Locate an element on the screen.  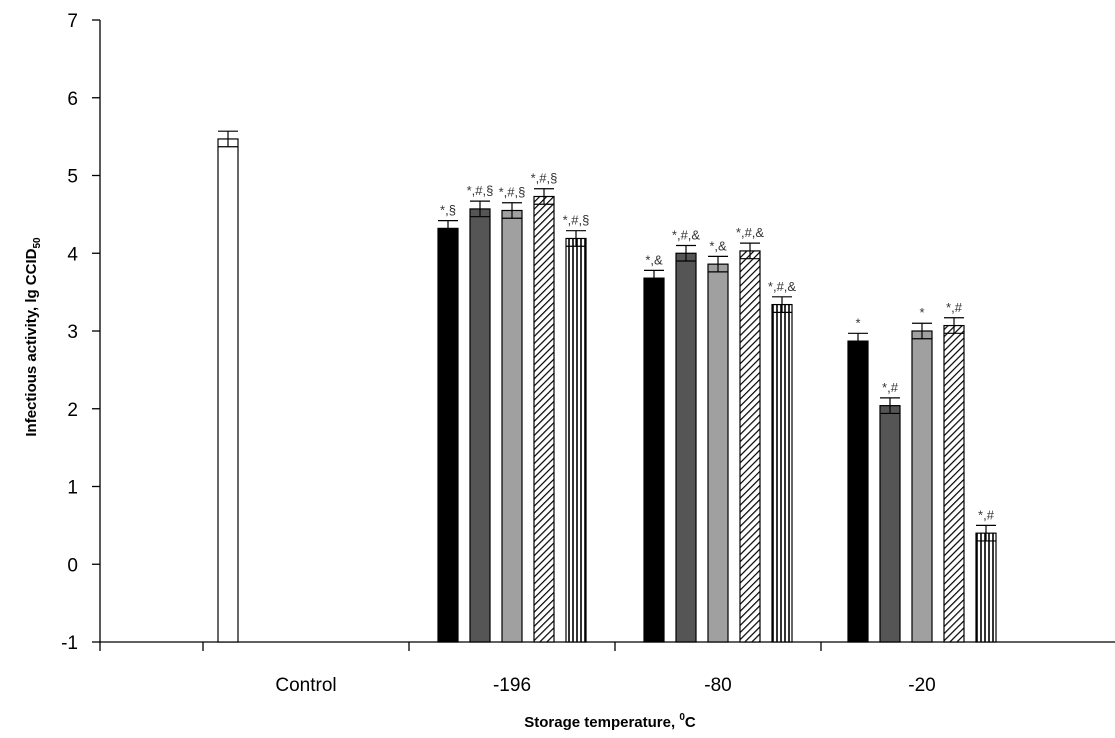
y-tick-label: 0 is located at coordinates (72, 565).